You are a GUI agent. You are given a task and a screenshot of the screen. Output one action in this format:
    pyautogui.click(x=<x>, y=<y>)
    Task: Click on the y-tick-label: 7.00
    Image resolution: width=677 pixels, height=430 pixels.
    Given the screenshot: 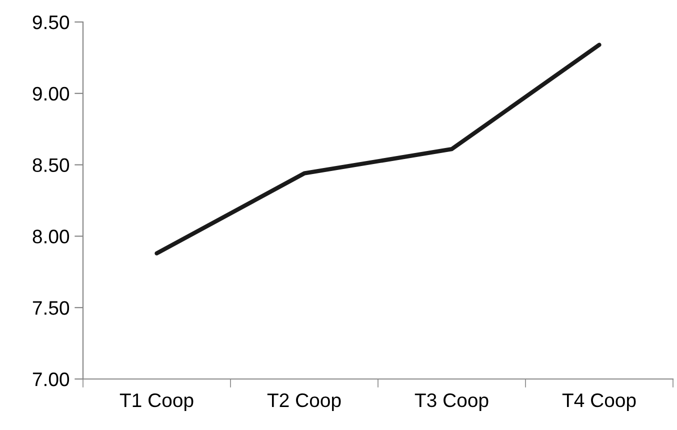 What is the action you would take?
    pyautogui.click(x=51, y=379)
    